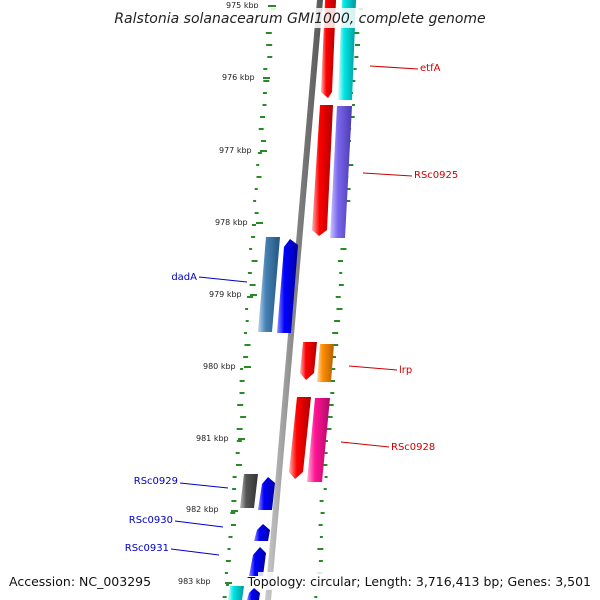 The height and width of the screenshot is (600, 600). What do you see at coordinates (184, 277) in the screenshot?
I see `gene-label-dada: dadA` at bounding box center [184, 277].